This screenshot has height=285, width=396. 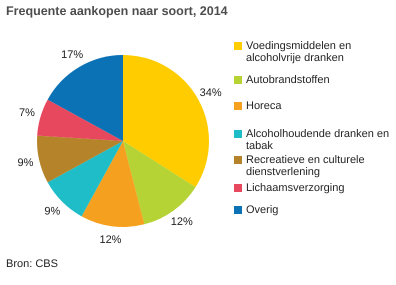 What do you see at coordinates (305, 166) in the screenshot?
I see `legend-label: Recreatieve en culturele dienstverlening` at bounding box center [305, 166].